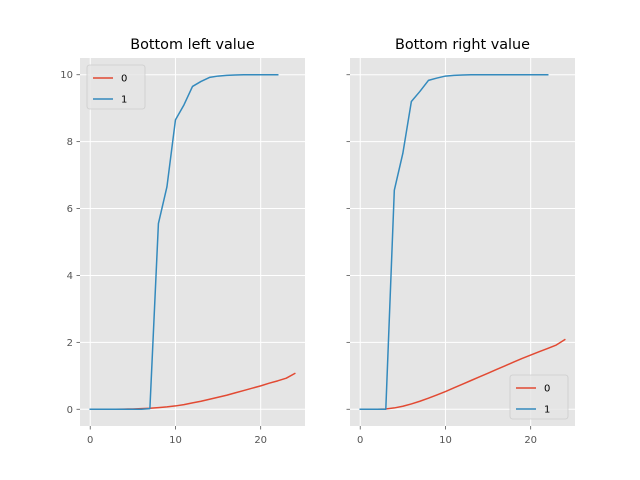  I want to click on y-tick-label: 2, so click(70, 343).